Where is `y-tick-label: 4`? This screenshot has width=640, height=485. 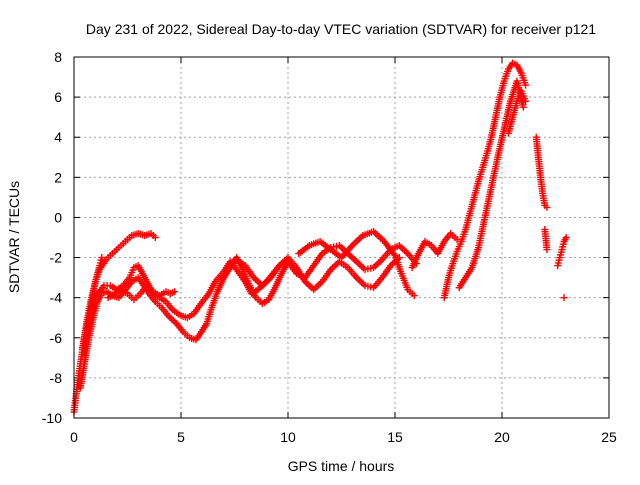 y-tick-label: 4 is located at coordinates (58, 137).